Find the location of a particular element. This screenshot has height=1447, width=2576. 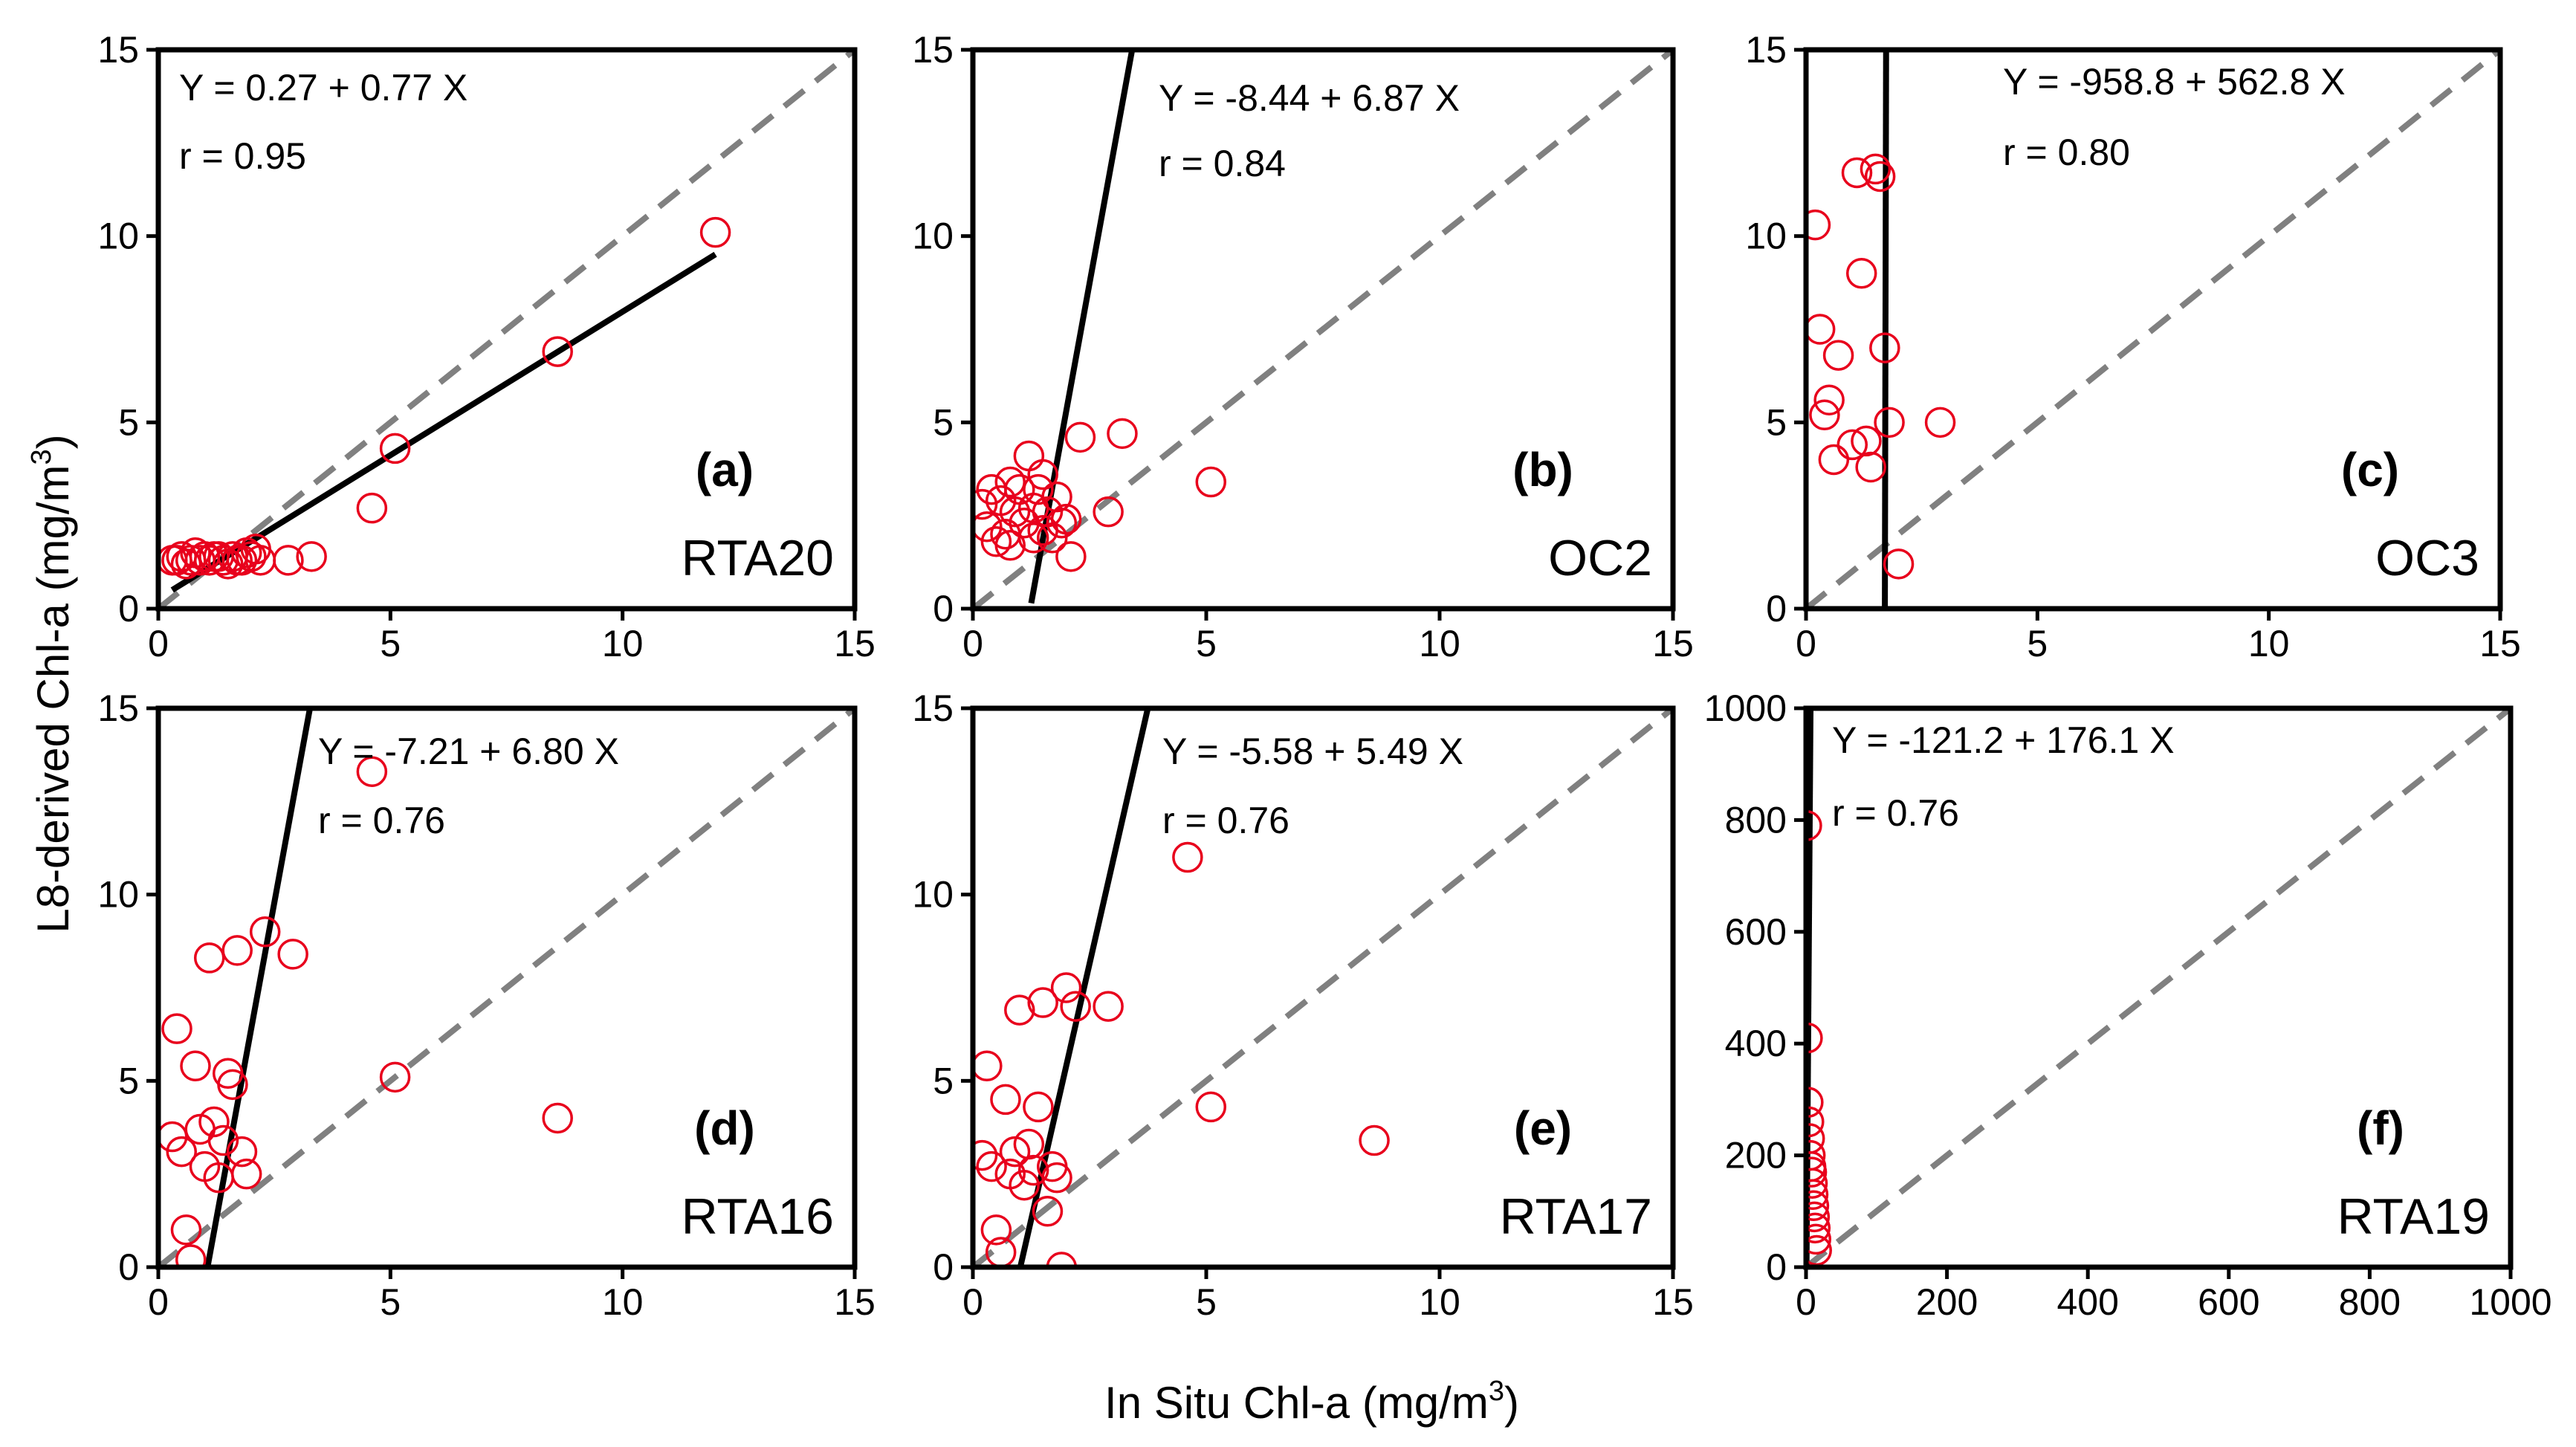

correlation-coefficient: r = 0.84 is located at coordinates (1223, 163).